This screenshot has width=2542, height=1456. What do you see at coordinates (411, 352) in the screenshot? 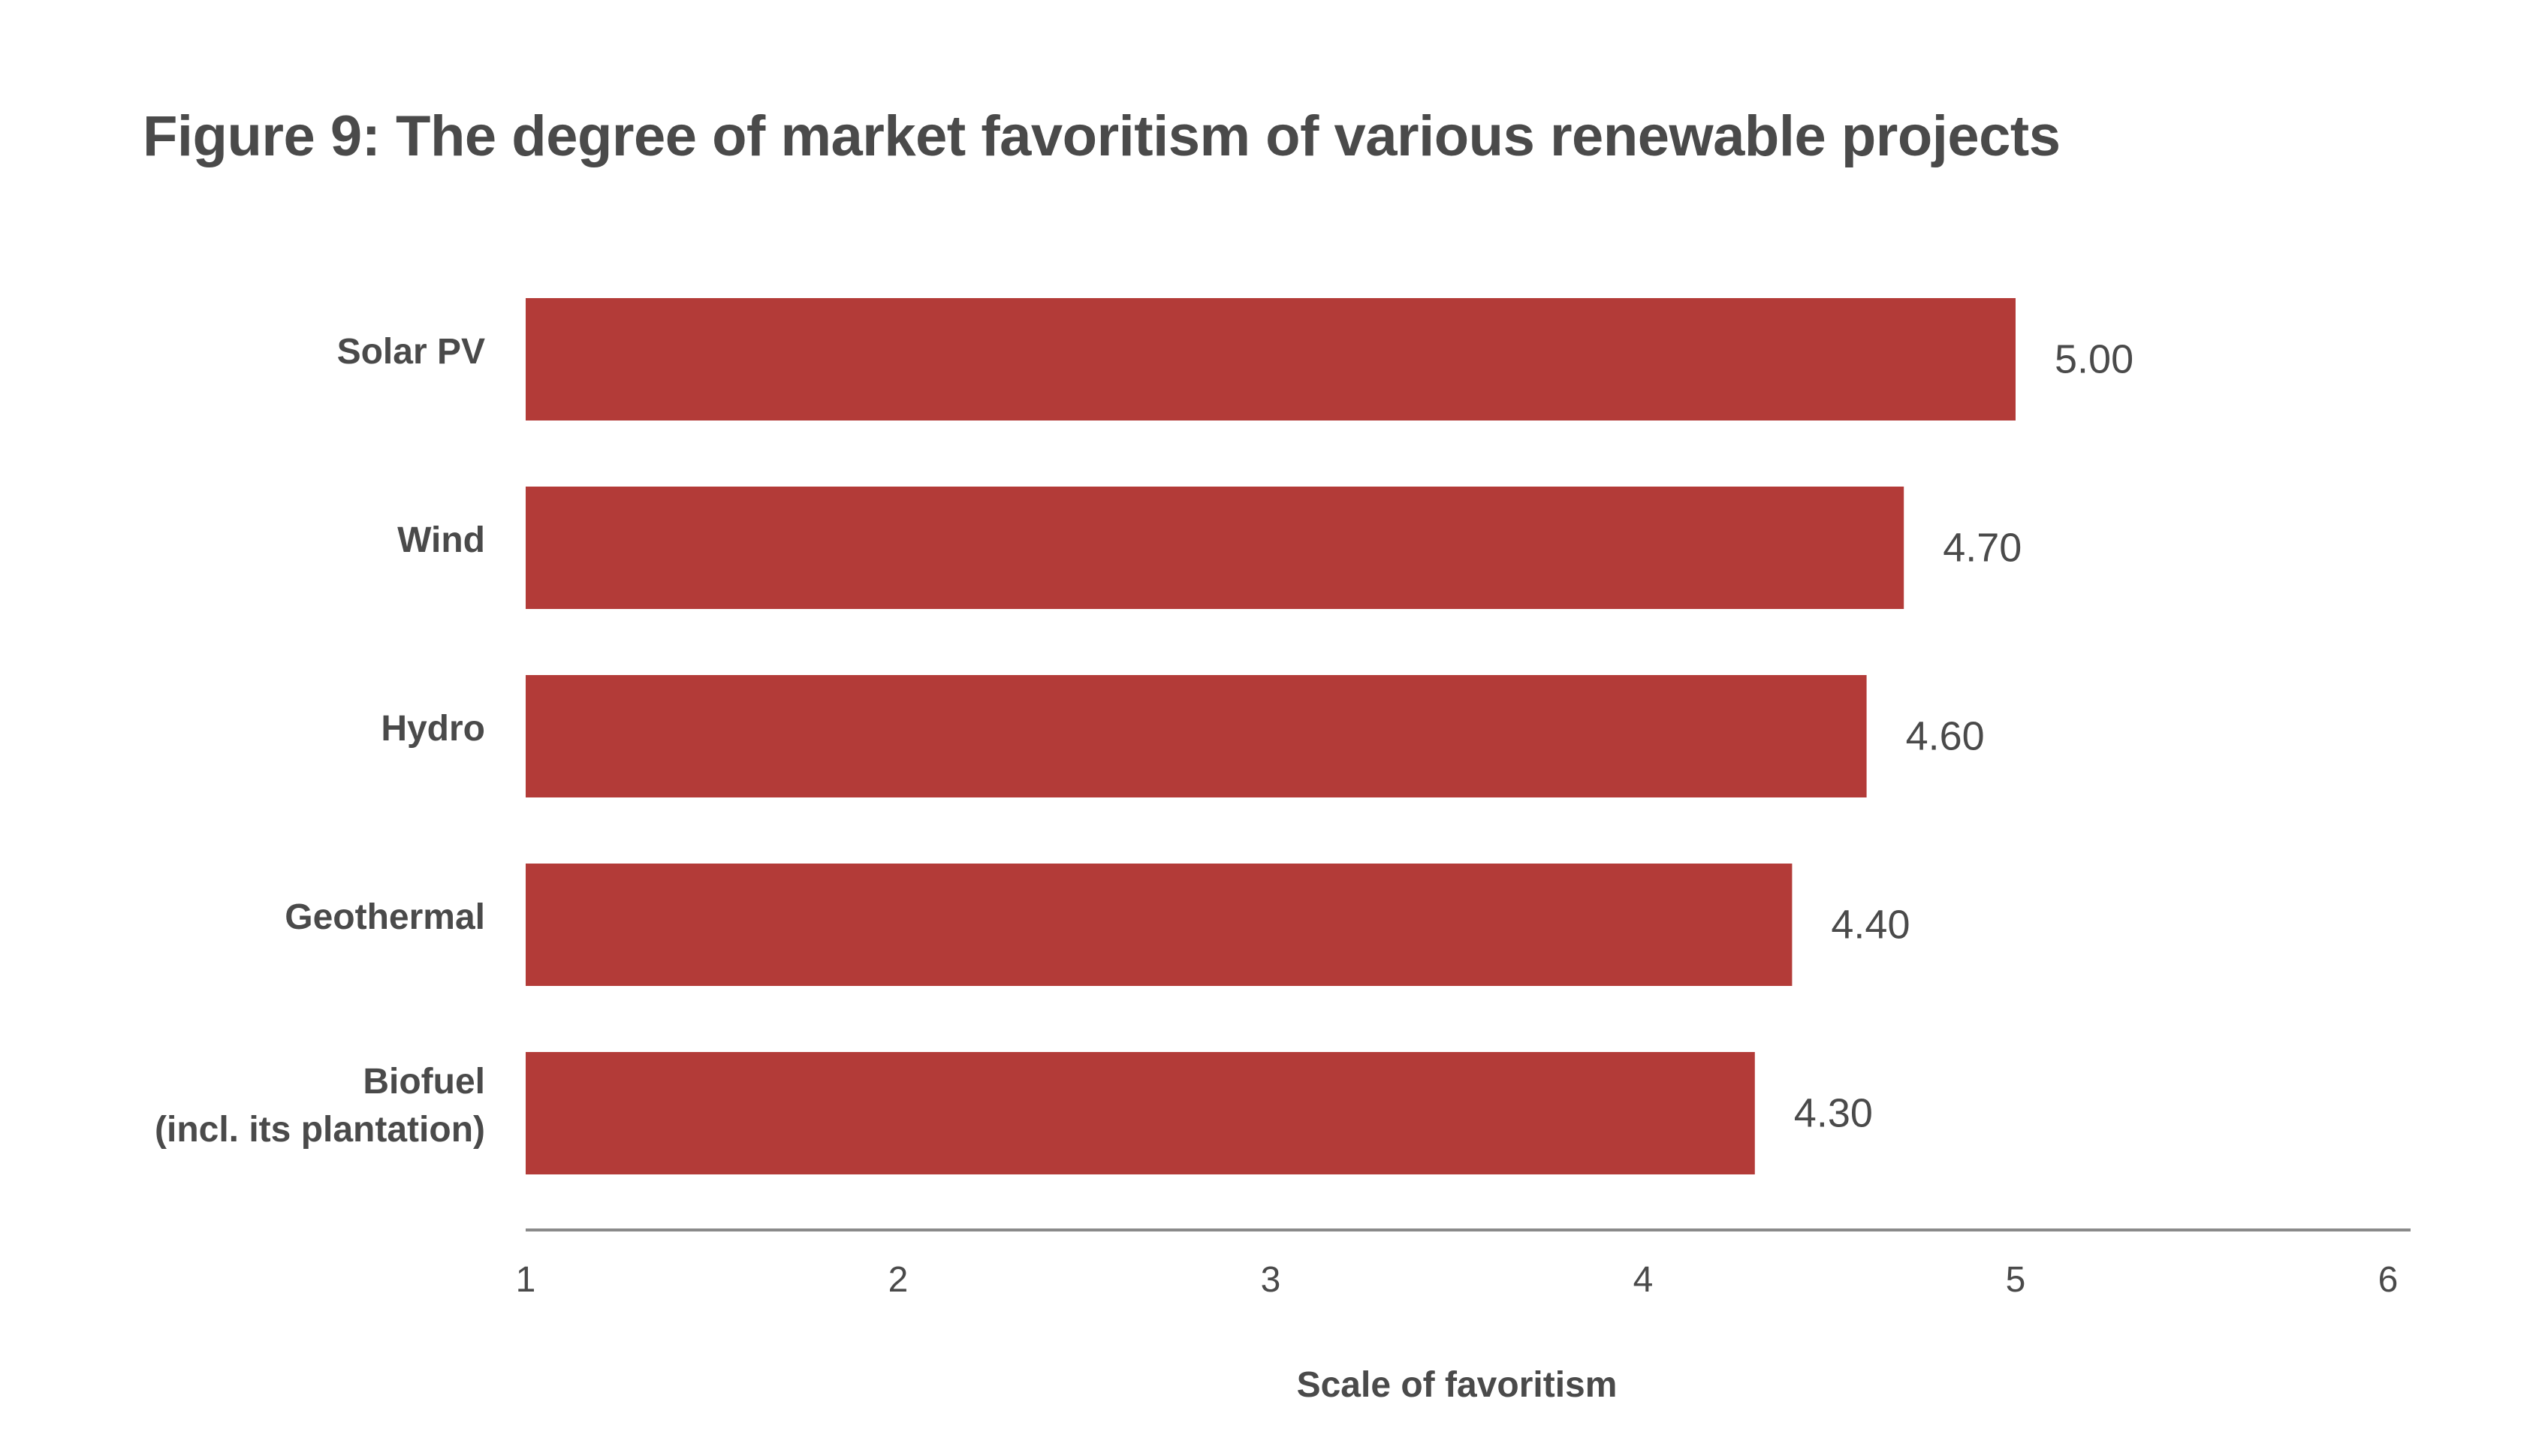
I see `category-label: Solar PV` at bounding box center [411, 352].